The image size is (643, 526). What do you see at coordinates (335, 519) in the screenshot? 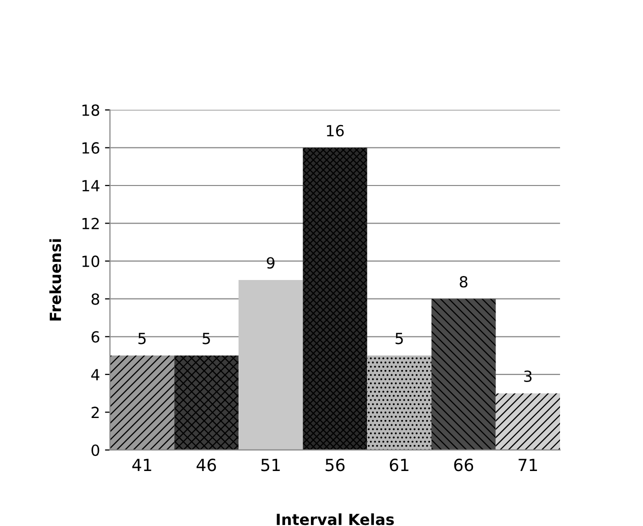
I see `x-axis-title: Interval Kelas` at bounding box center [335, 519].